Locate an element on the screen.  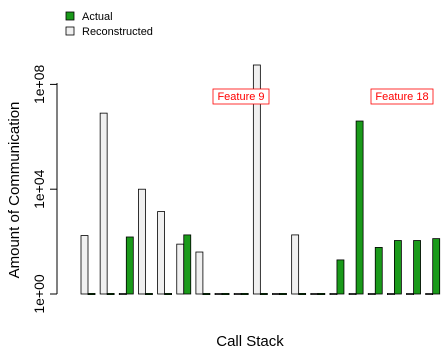
y-axis: 1e+00 1e+04 1e+08 is located at coordinates (44, 189).